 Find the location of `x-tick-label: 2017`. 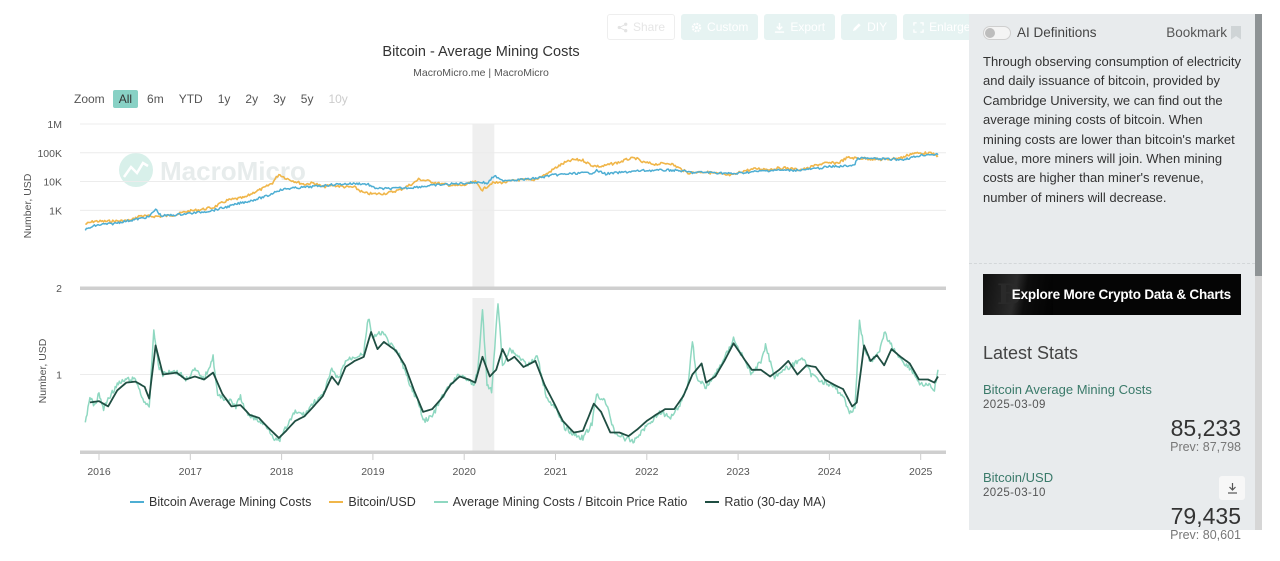

x-tick-label: 2017 is located at coordinates (191, 472).